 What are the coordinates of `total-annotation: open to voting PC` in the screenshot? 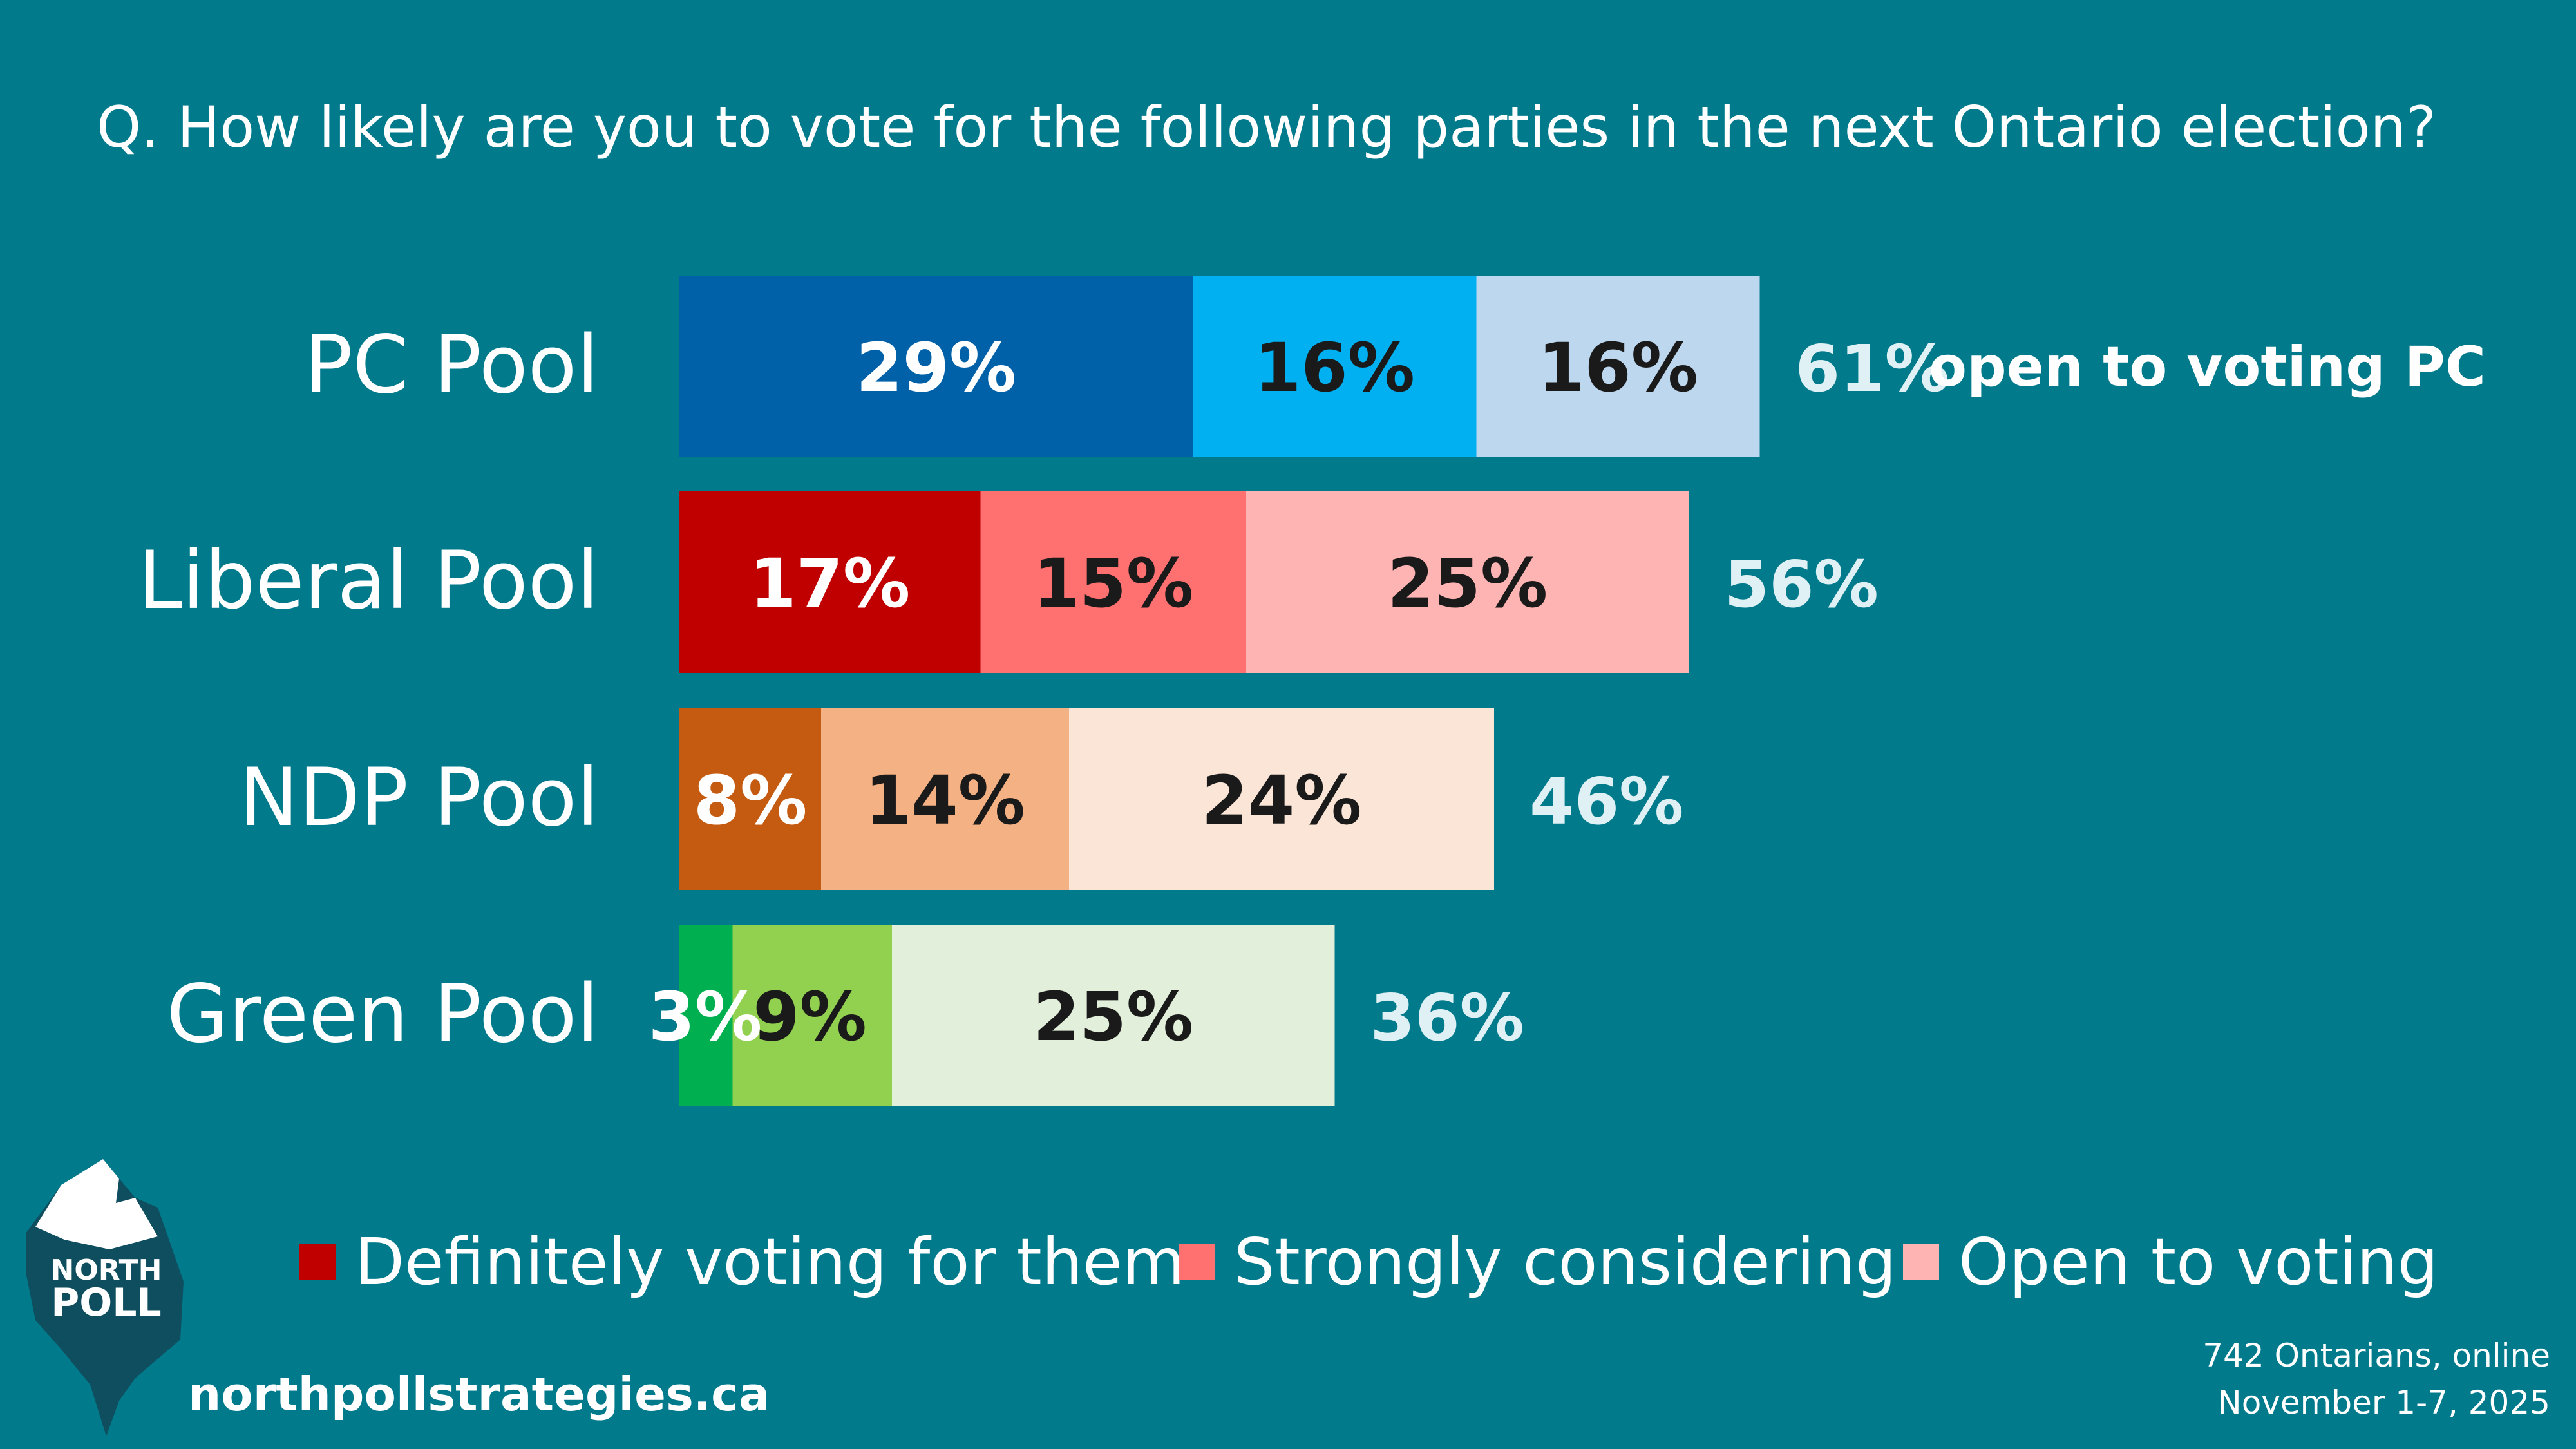 It's located at (2207, 367).